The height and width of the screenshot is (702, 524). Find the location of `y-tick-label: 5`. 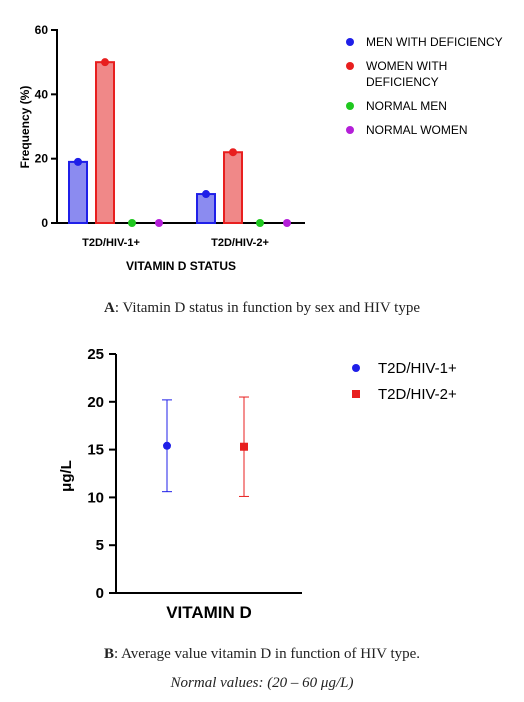

y-tick-label: 5 is located at coordinates (100, 545).